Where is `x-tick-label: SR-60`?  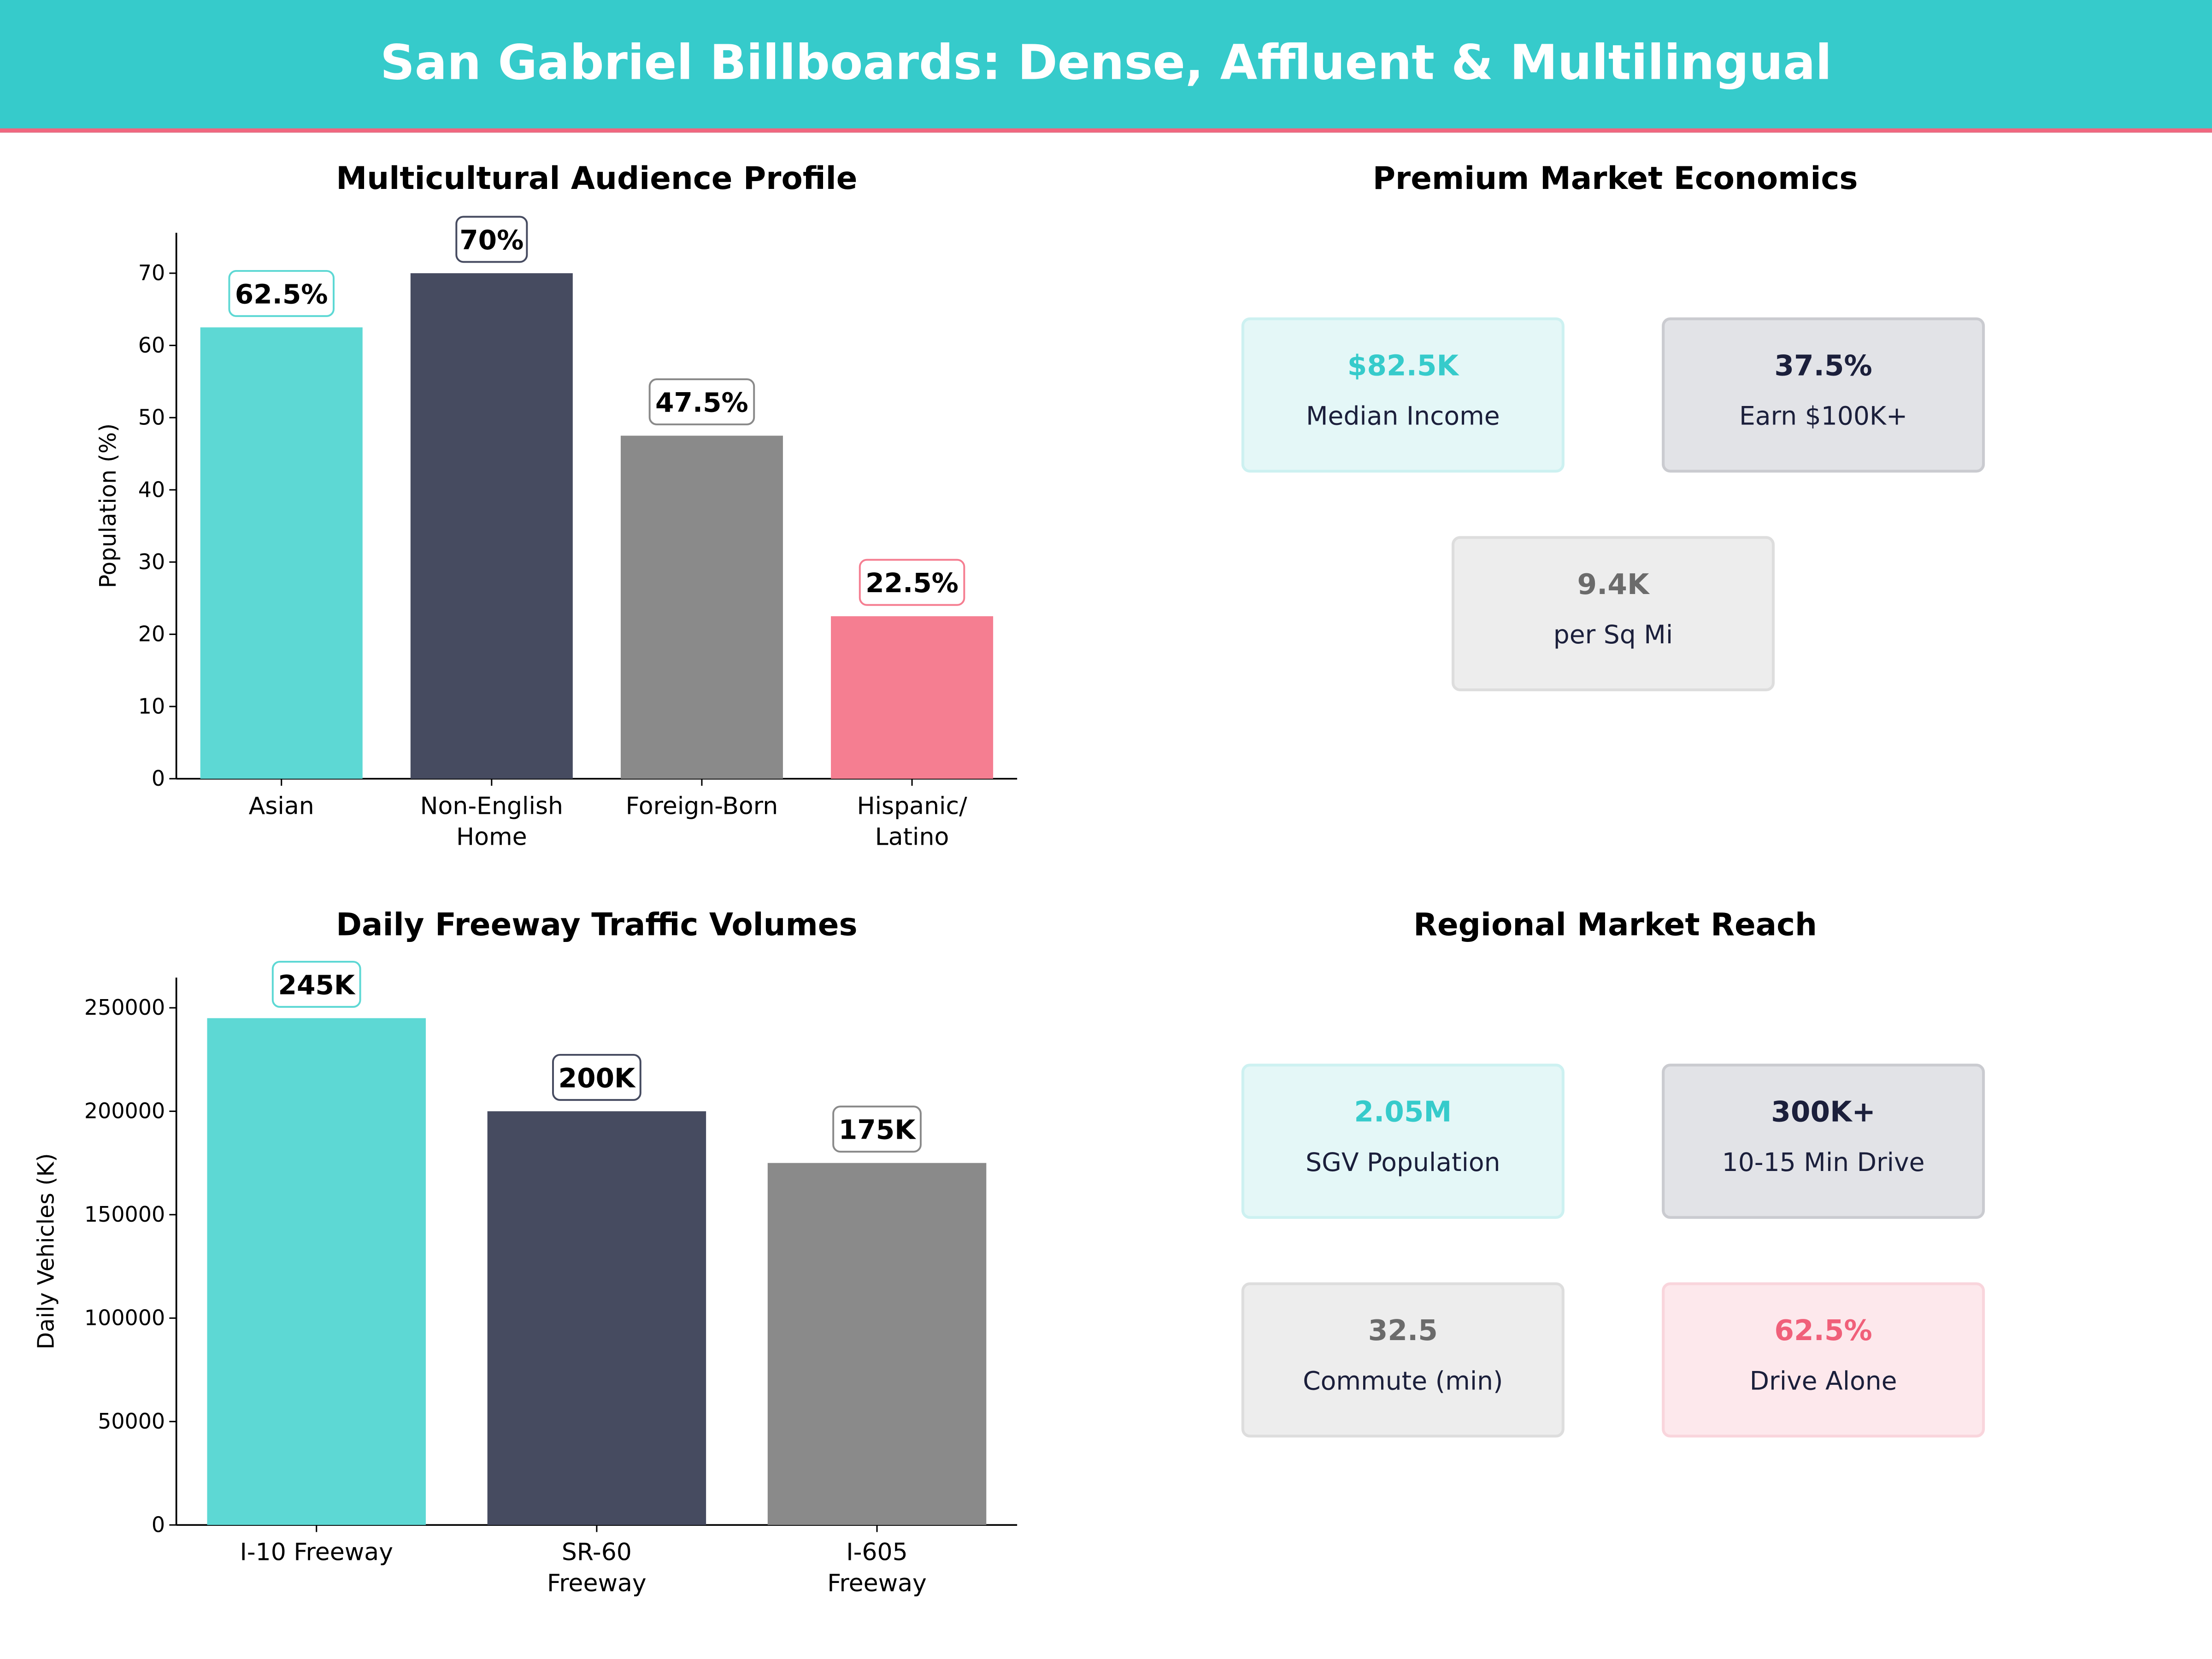
x-tick-label: SR-60 is located at coordinates (597, 1552).